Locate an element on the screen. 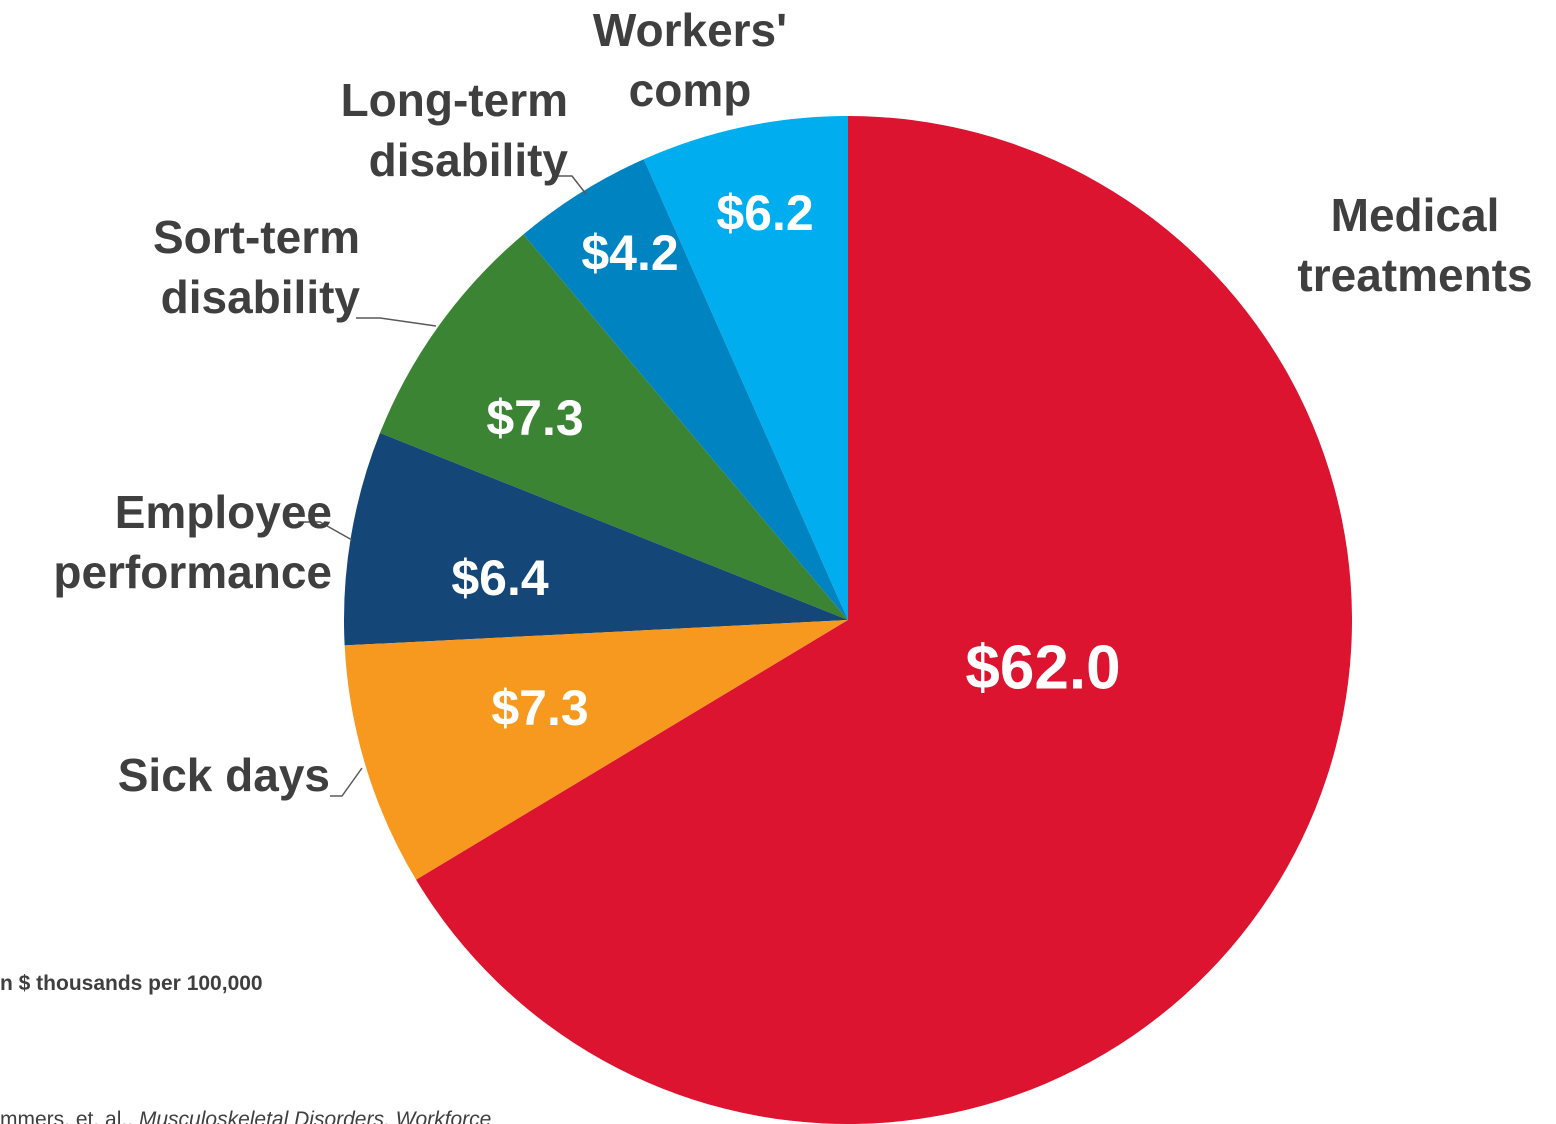 Image resolution: width=1556 pixels, height=1124 pixels. source-title: Musculoskeletal Disorders, Workforce is located at coordinates (315, 1116).